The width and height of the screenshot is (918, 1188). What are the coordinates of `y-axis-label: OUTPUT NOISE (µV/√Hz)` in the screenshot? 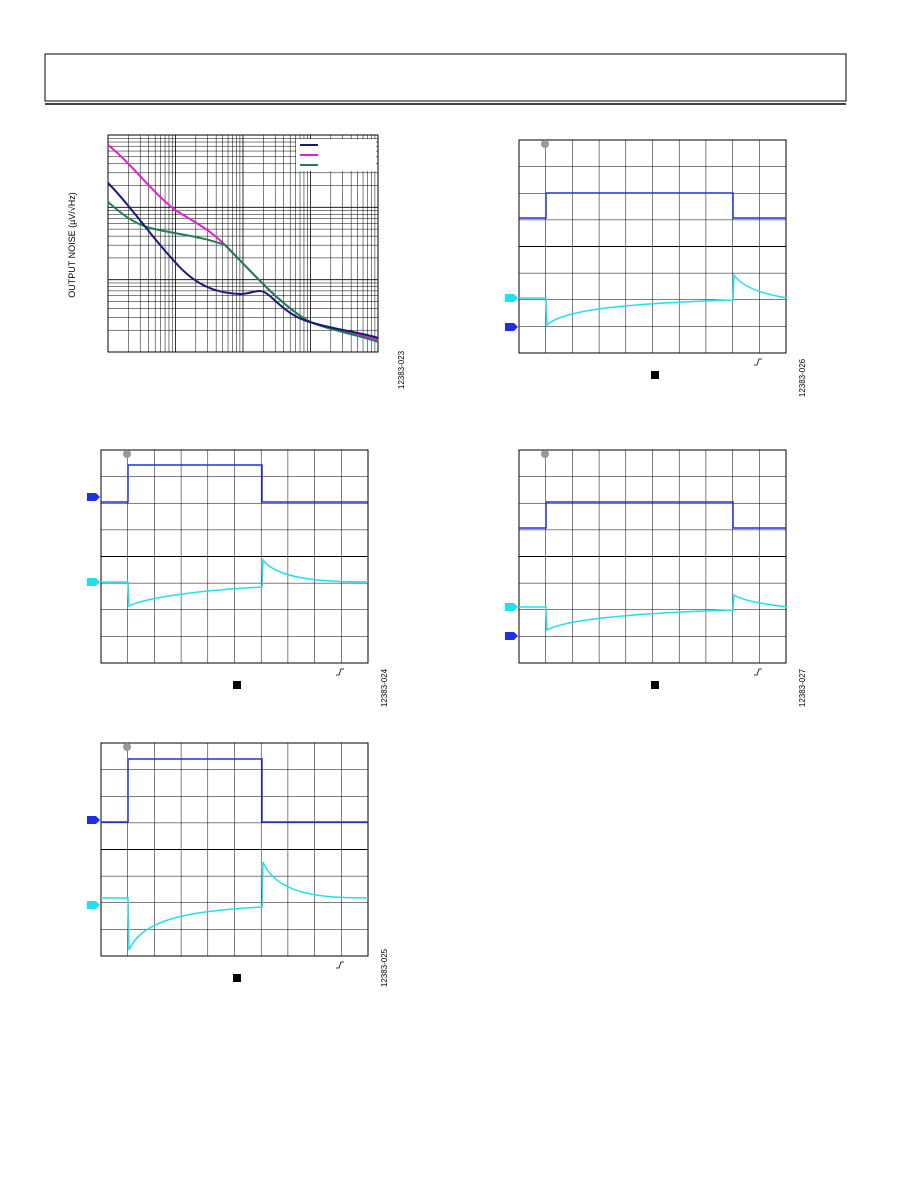 It's located at (72, 244).